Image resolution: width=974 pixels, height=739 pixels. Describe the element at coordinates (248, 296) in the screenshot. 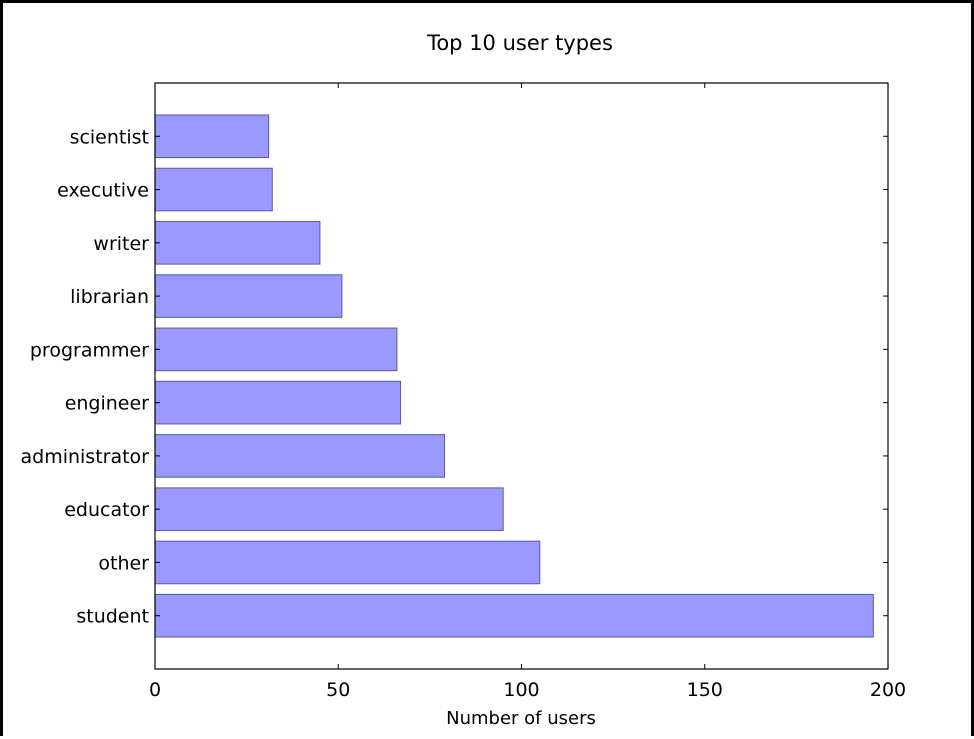

I see `bar-librarian` at that location.